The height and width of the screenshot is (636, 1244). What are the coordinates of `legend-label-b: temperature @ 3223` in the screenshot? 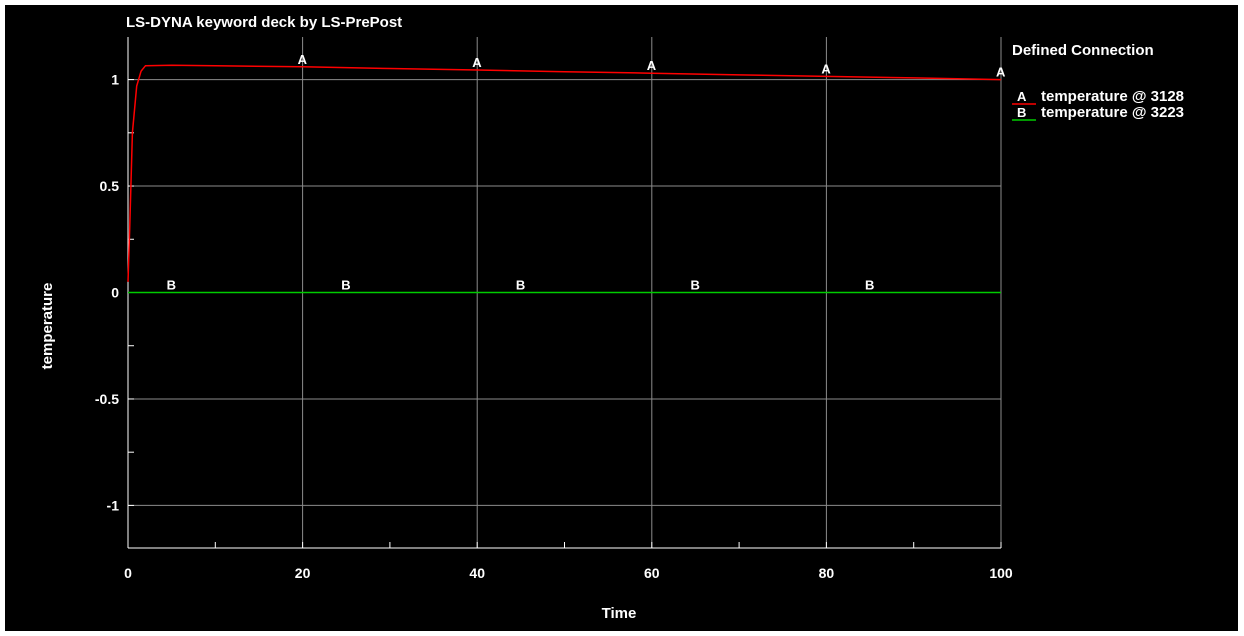 It's located at (1112, 112).